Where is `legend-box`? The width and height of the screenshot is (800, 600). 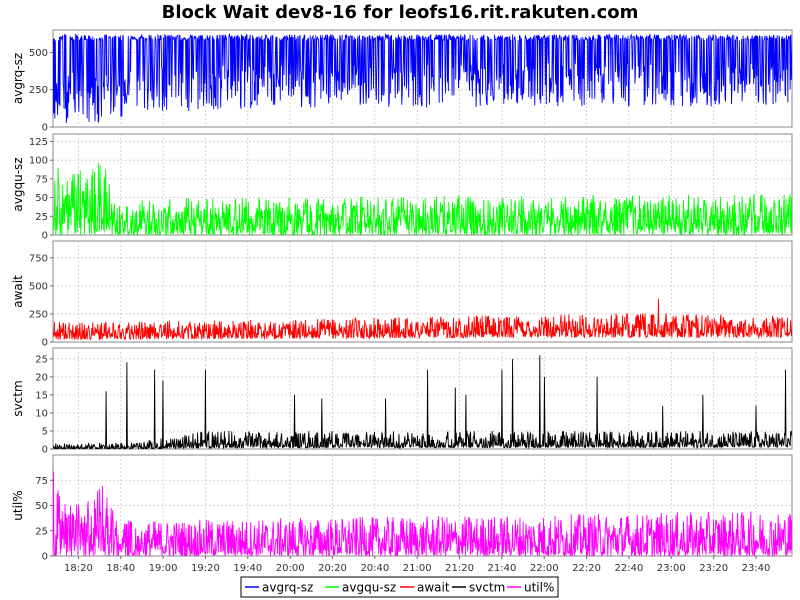
legend-box is located at coordinates (399, 587).